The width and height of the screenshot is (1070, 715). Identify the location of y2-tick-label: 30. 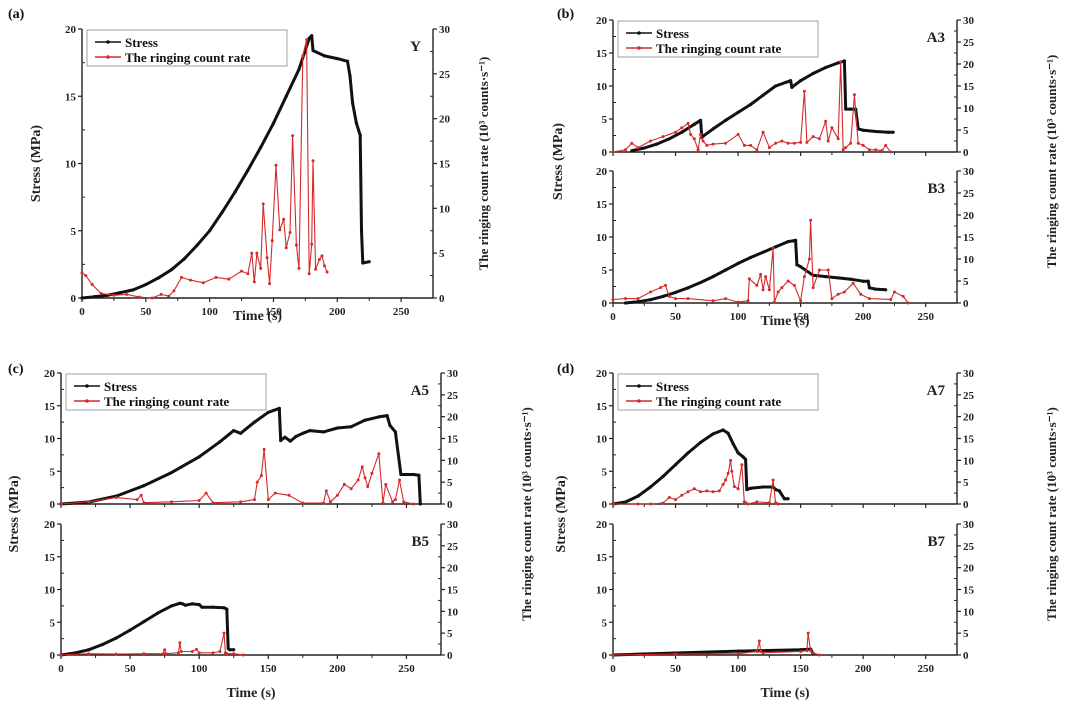
(969, 21).